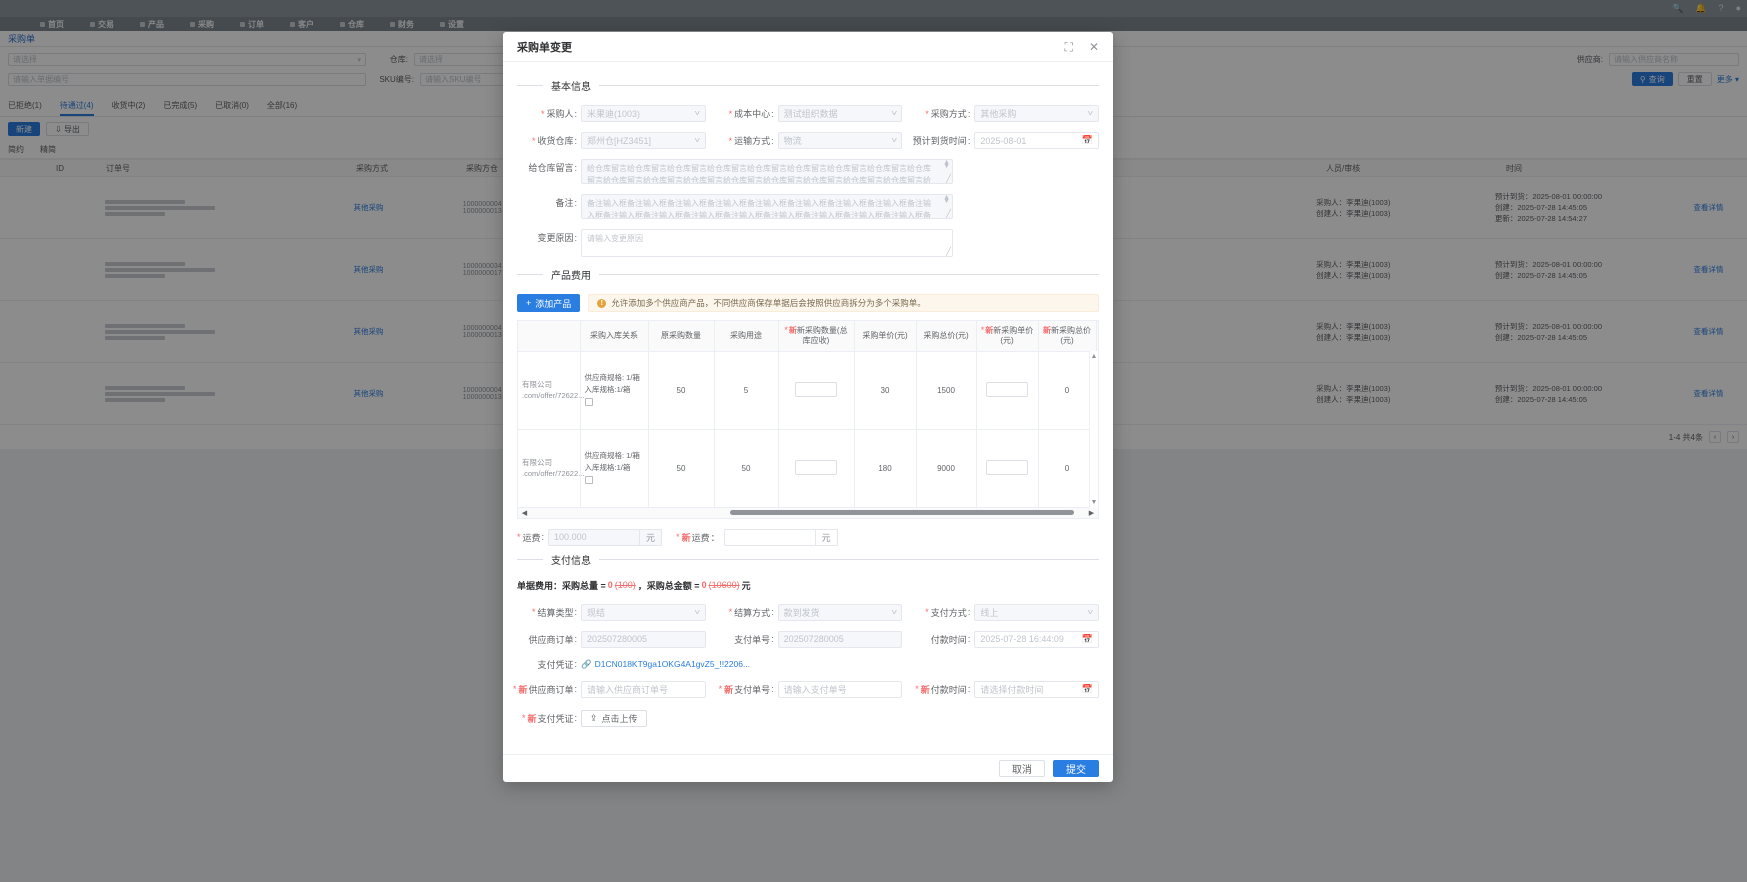  Describe the element at coordinates (1094, 502) in the screenshot. I see `scroll-down-icon: ▼` at that location.